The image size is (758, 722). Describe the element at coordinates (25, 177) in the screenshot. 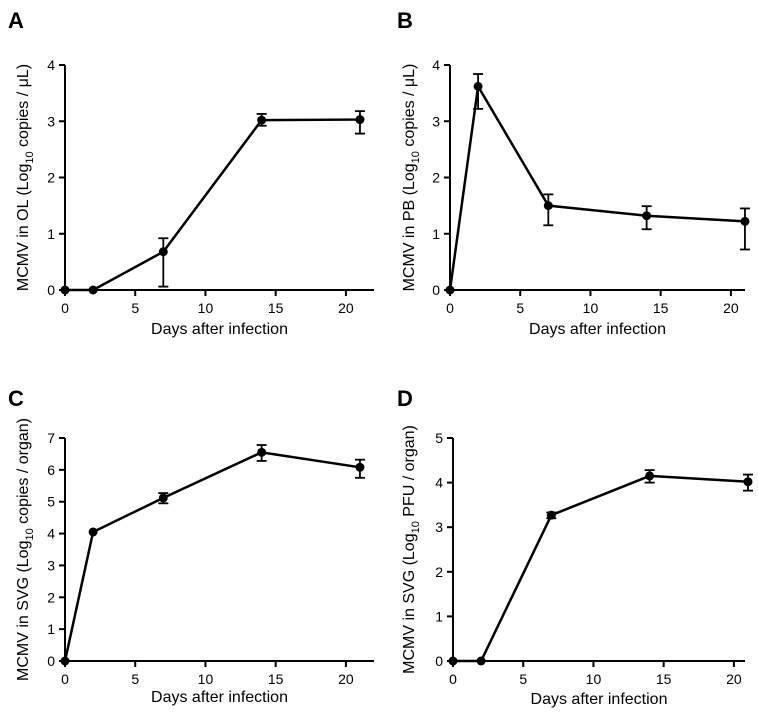

I see `y-axis-title: MCMV in OL (Log10 copies / μL)` at that location.